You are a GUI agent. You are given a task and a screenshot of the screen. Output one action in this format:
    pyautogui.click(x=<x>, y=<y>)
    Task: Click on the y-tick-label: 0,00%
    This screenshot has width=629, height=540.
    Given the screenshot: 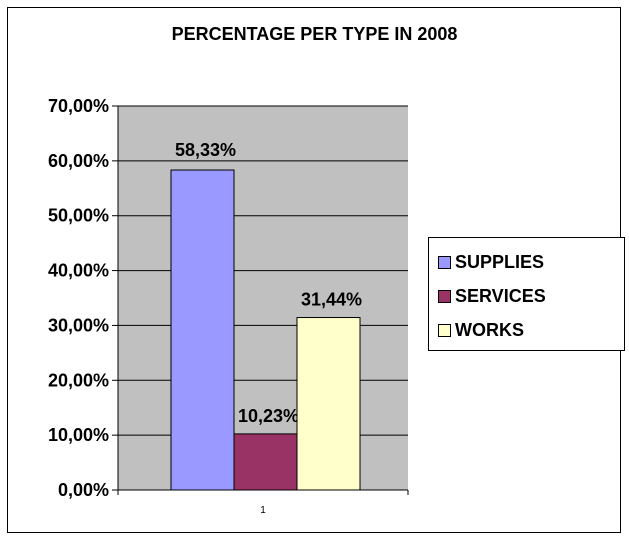 What is the action you would take?
    pyautogui.click(x=83, y=490)
    